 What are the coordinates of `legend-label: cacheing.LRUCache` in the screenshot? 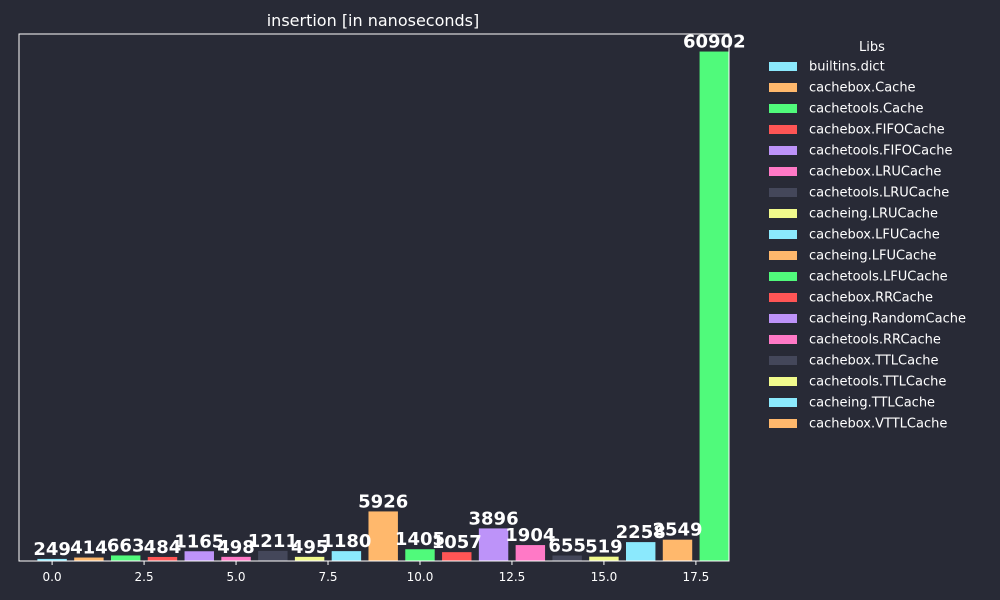 It's located at (873, 214).